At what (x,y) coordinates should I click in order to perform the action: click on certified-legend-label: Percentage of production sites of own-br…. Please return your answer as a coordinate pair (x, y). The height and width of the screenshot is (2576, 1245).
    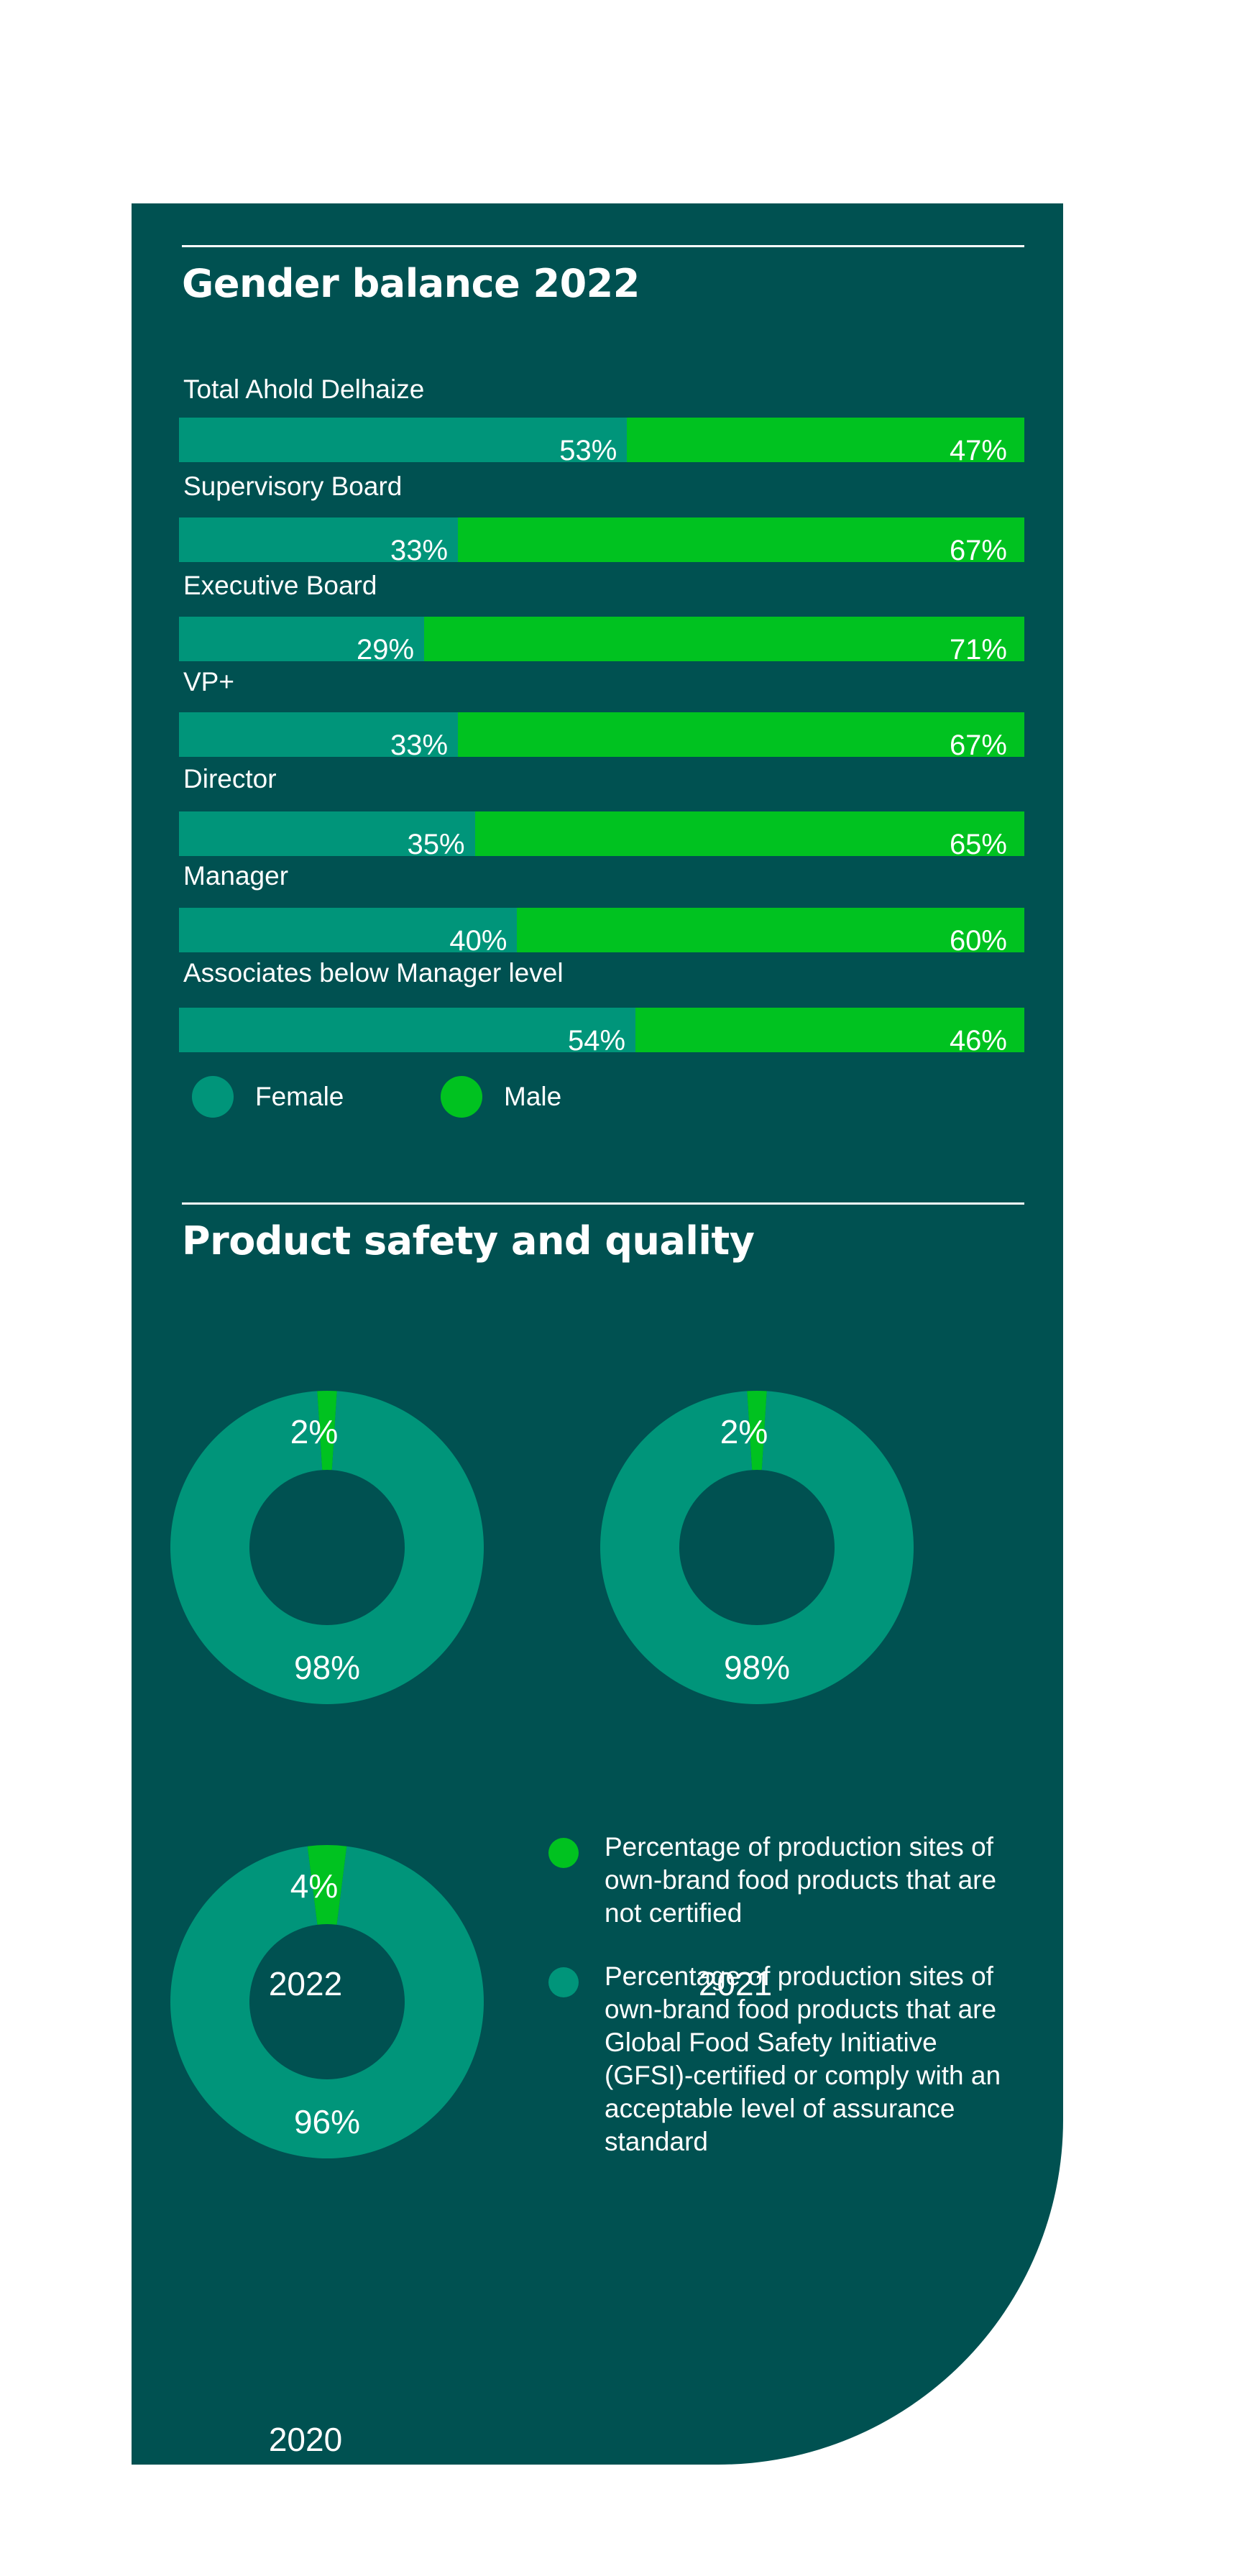
    Looking at the image, I should click on (803, 2058).